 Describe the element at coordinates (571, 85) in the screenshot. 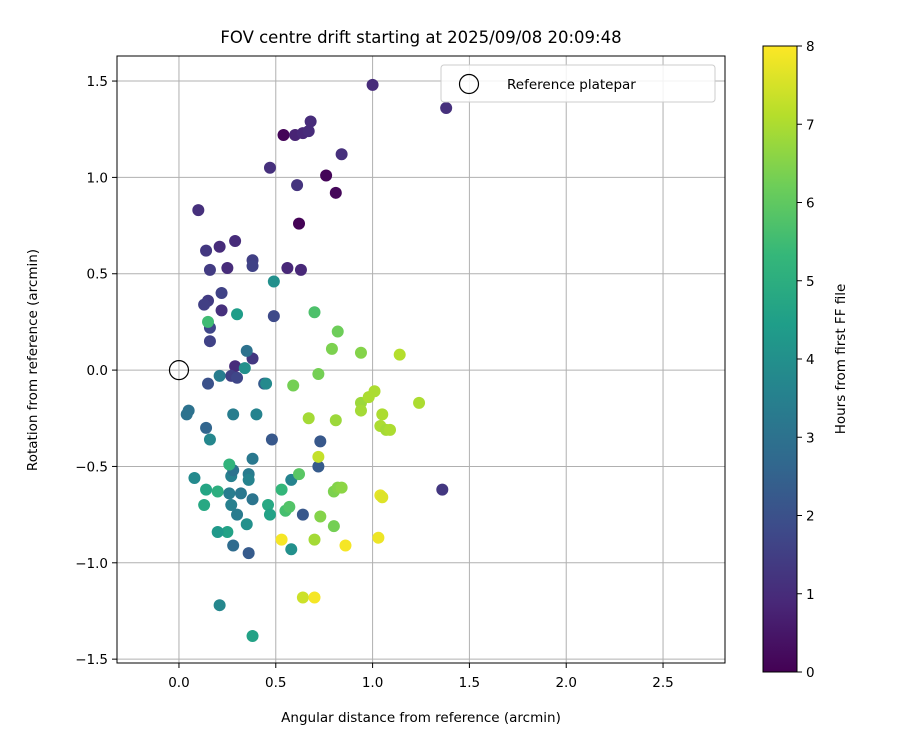

I see `legend-label: Reference platepar` at that location.